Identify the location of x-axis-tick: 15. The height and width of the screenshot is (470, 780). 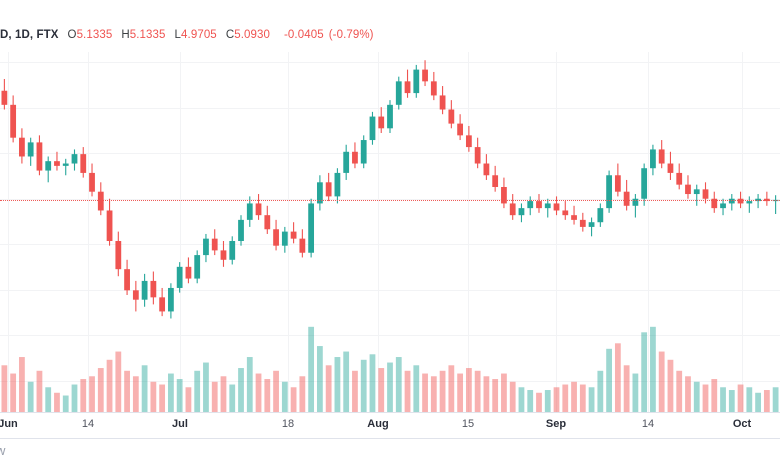
(468, 424).